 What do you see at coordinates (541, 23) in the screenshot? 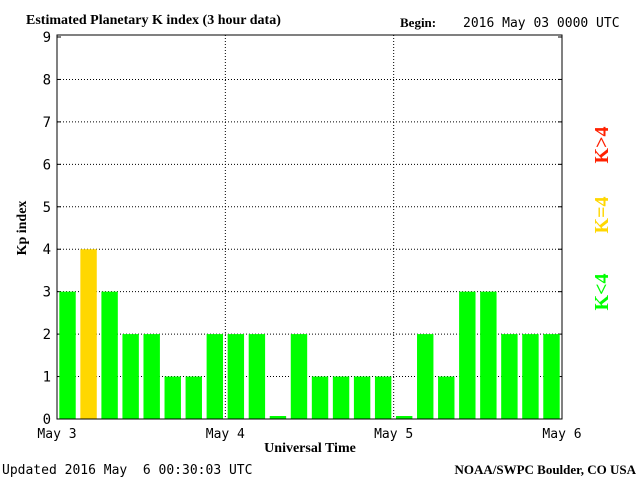
I see `begin-date: 2016 May 03 0000 UTC` at bounding box center [541, 23].